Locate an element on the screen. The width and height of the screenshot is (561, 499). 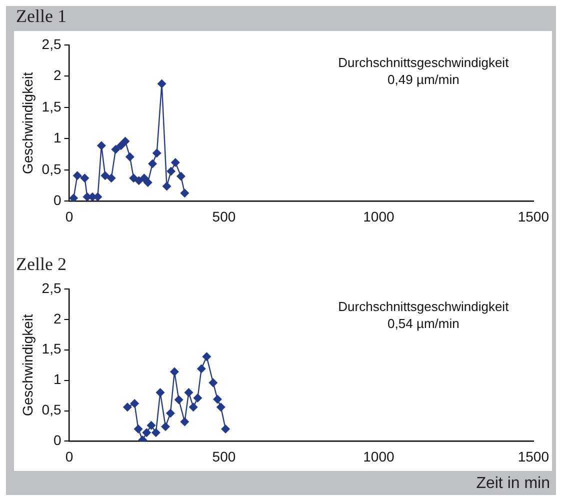
chart-title: Zelle 2 is located at coordinates (41, 264).